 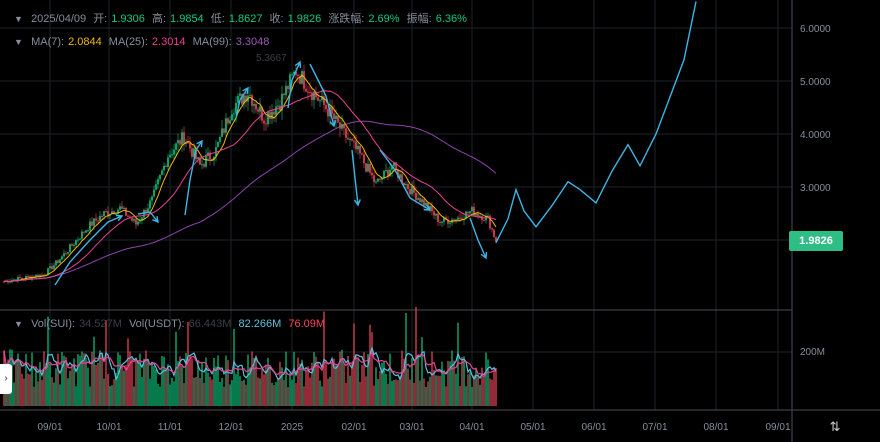 What do you see at coordinates (304, 19) in the screenshot?
I see `close-value: 1.9826` at bounding box center [304, 19].